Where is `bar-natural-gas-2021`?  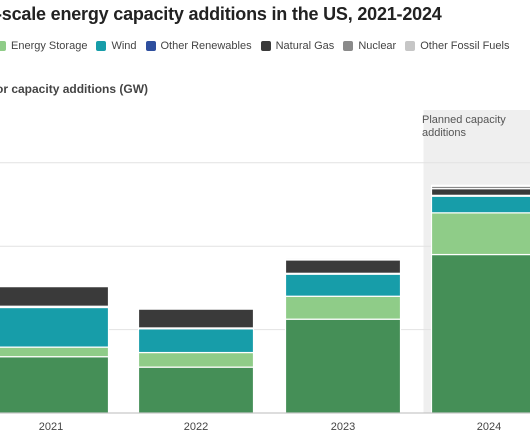 bar-natural-gas-2021 is located at coordinates (55, 296).